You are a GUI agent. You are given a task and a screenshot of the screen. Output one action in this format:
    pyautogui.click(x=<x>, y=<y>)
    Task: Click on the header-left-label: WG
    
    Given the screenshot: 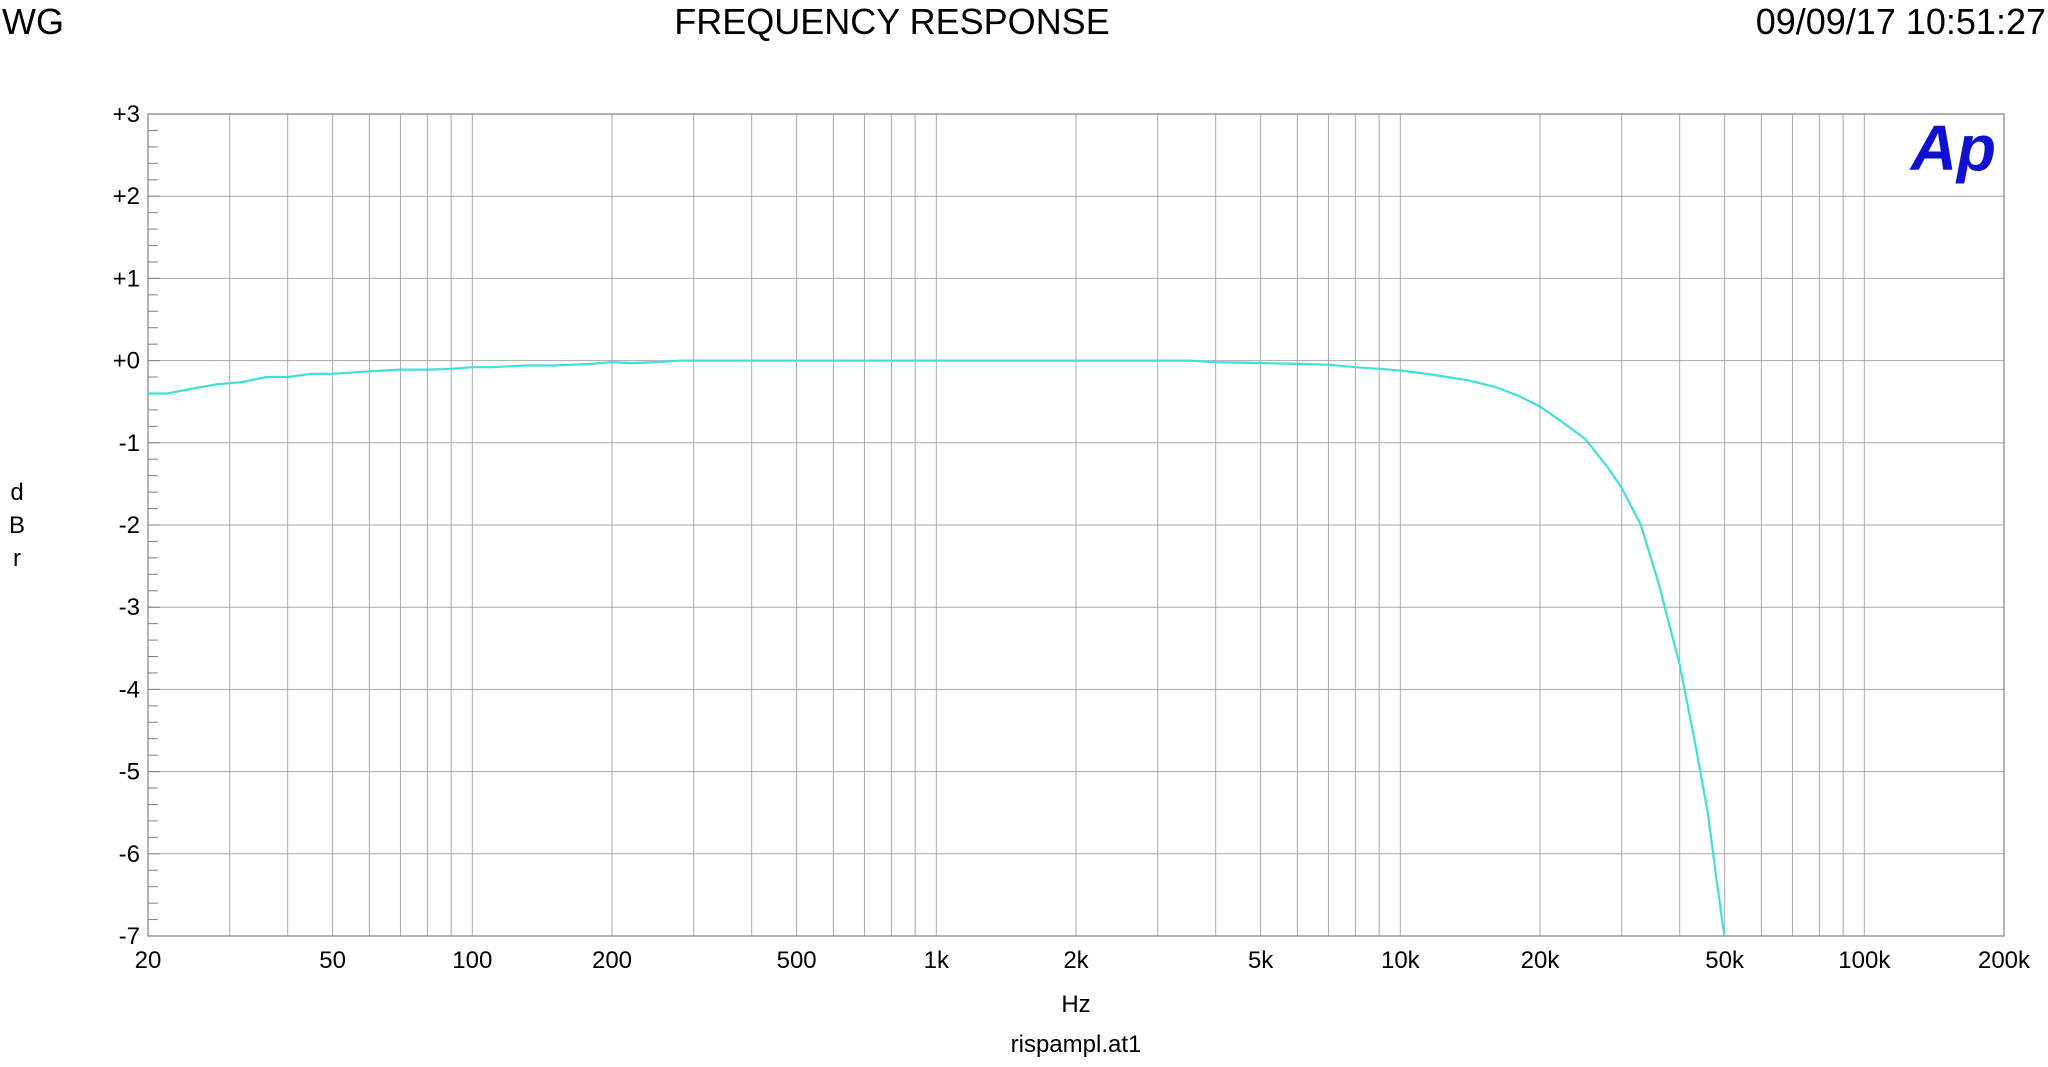 What is the action you would take?
    pyautogui.click(x=33, y=21)
    